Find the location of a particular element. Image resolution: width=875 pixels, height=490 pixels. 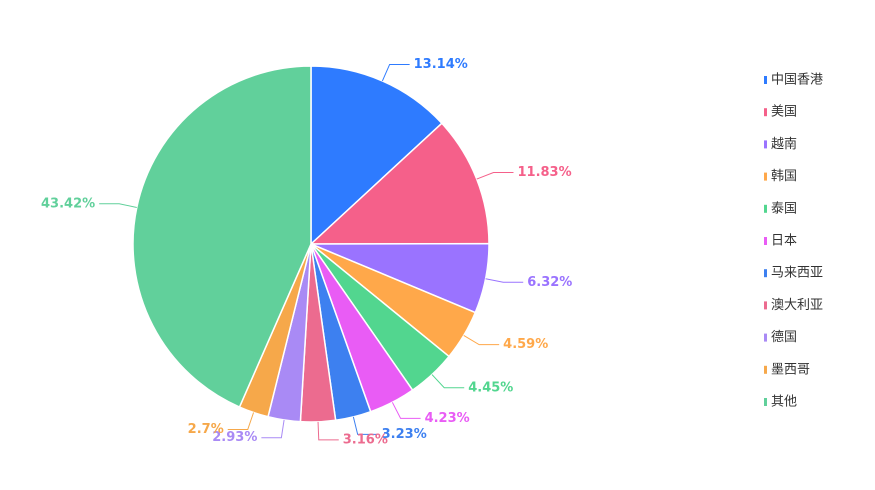

legend-label: 泰国 is located at coordinates (784, 208).